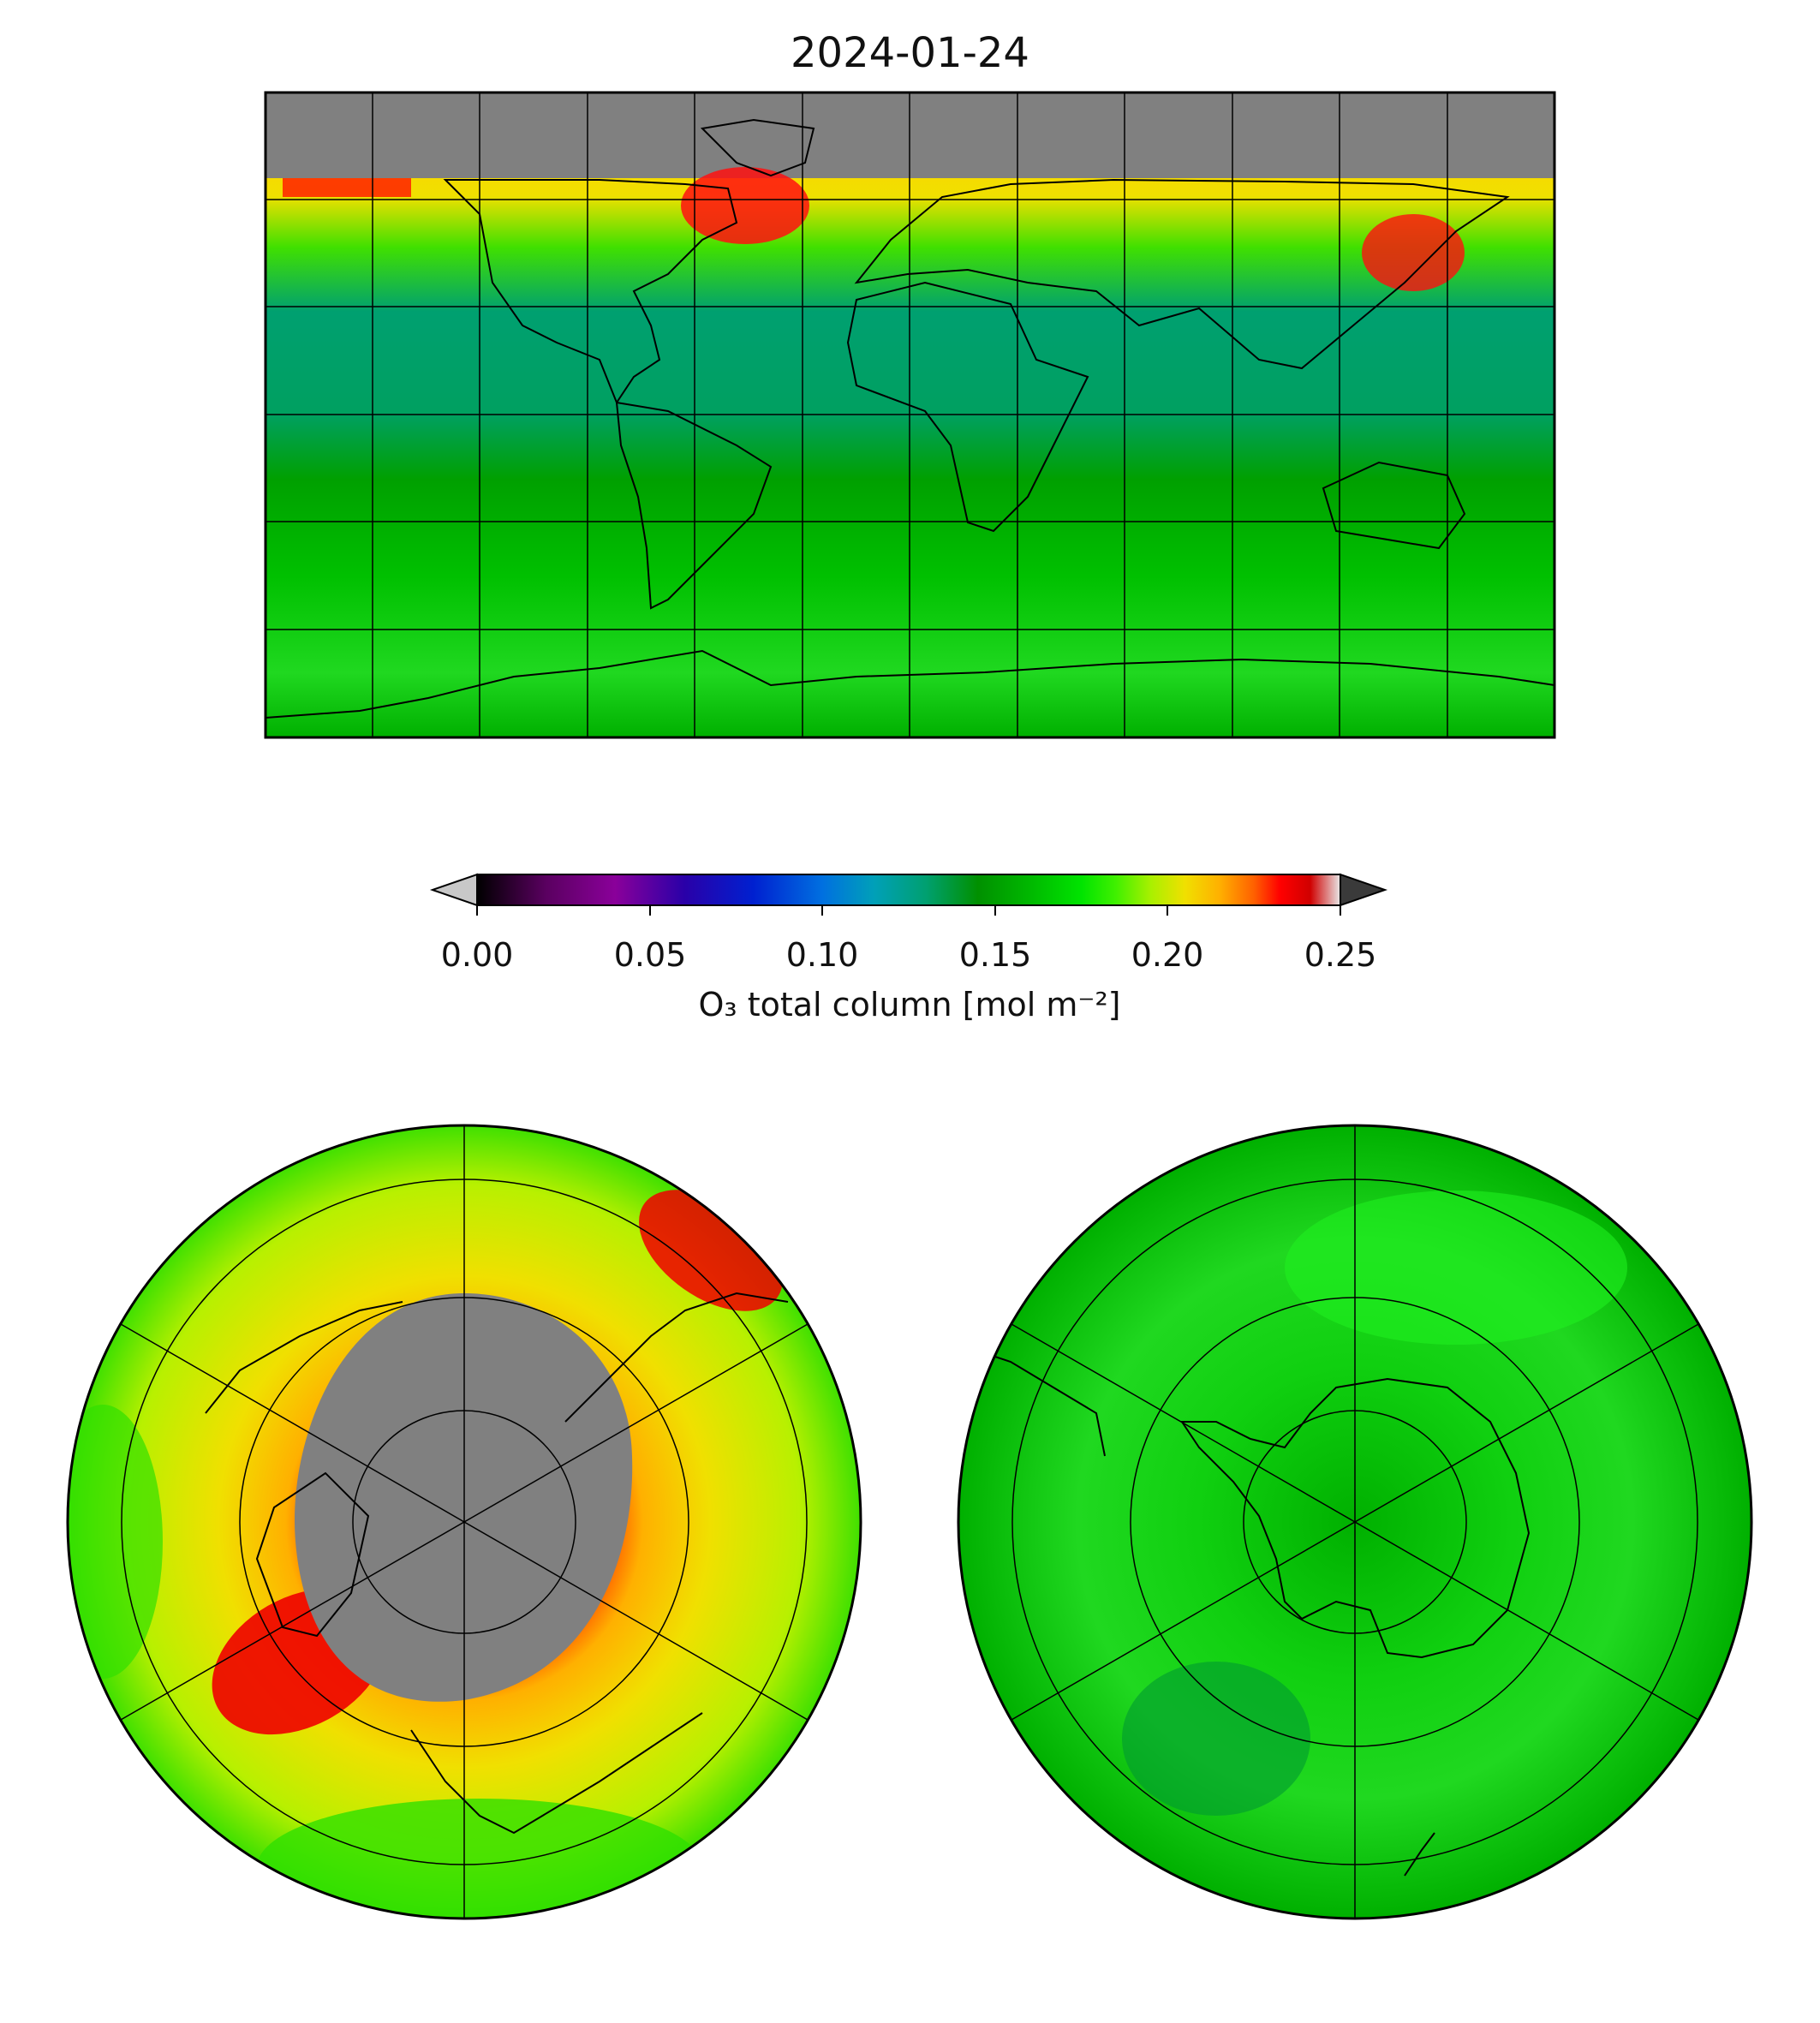  Describe the element at coordinates (1356, 1518) in the screenshot. I see `land-outline-antarctica-south` at that location.